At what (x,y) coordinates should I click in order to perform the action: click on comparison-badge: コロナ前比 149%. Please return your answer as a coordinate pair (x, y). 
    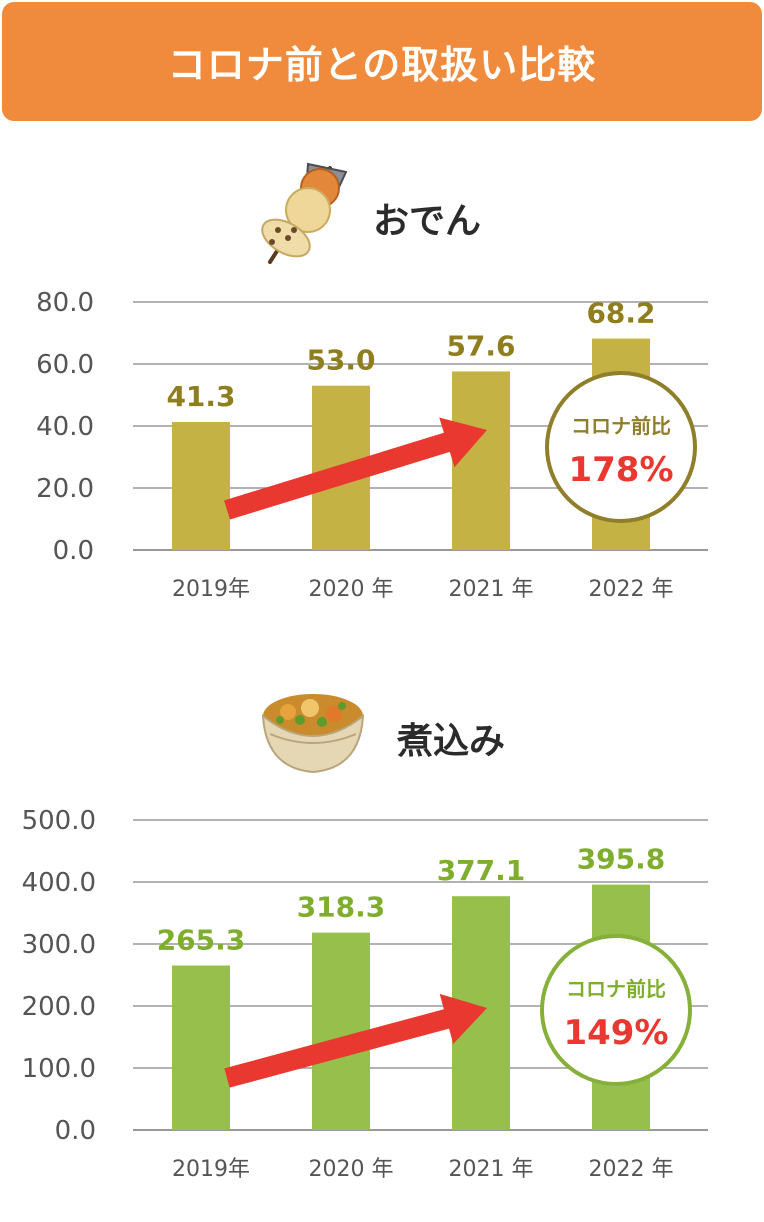
    Looking at the image, I should click on (616, 1010).